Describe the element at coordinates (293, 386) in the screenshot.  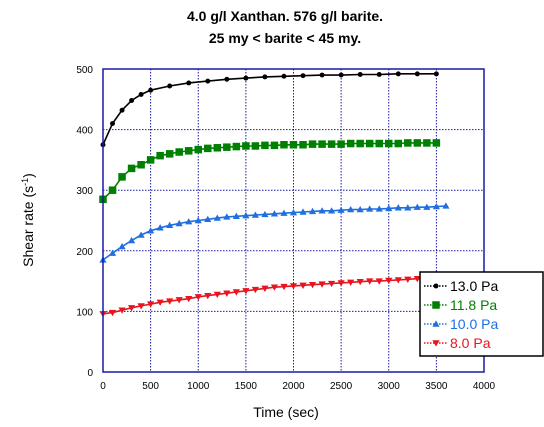
I see `x-tick-label: 2000` at that location.